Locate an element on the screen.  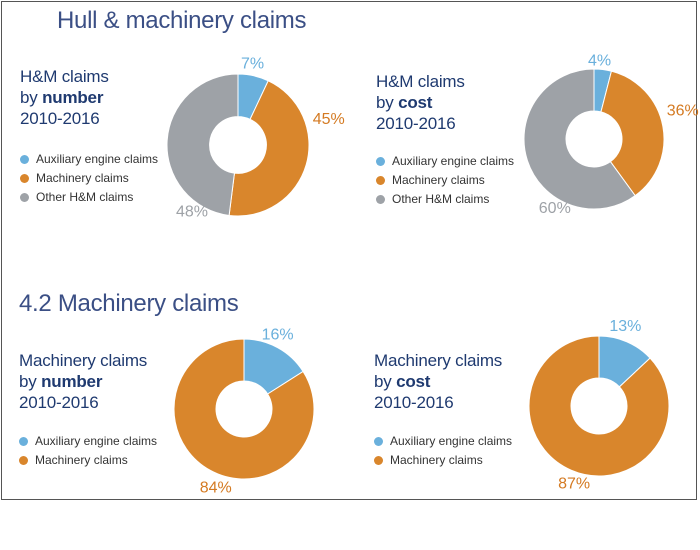
donut-chart-hm-cost: 4% 36% 60% is located at coordinates (611, 134).